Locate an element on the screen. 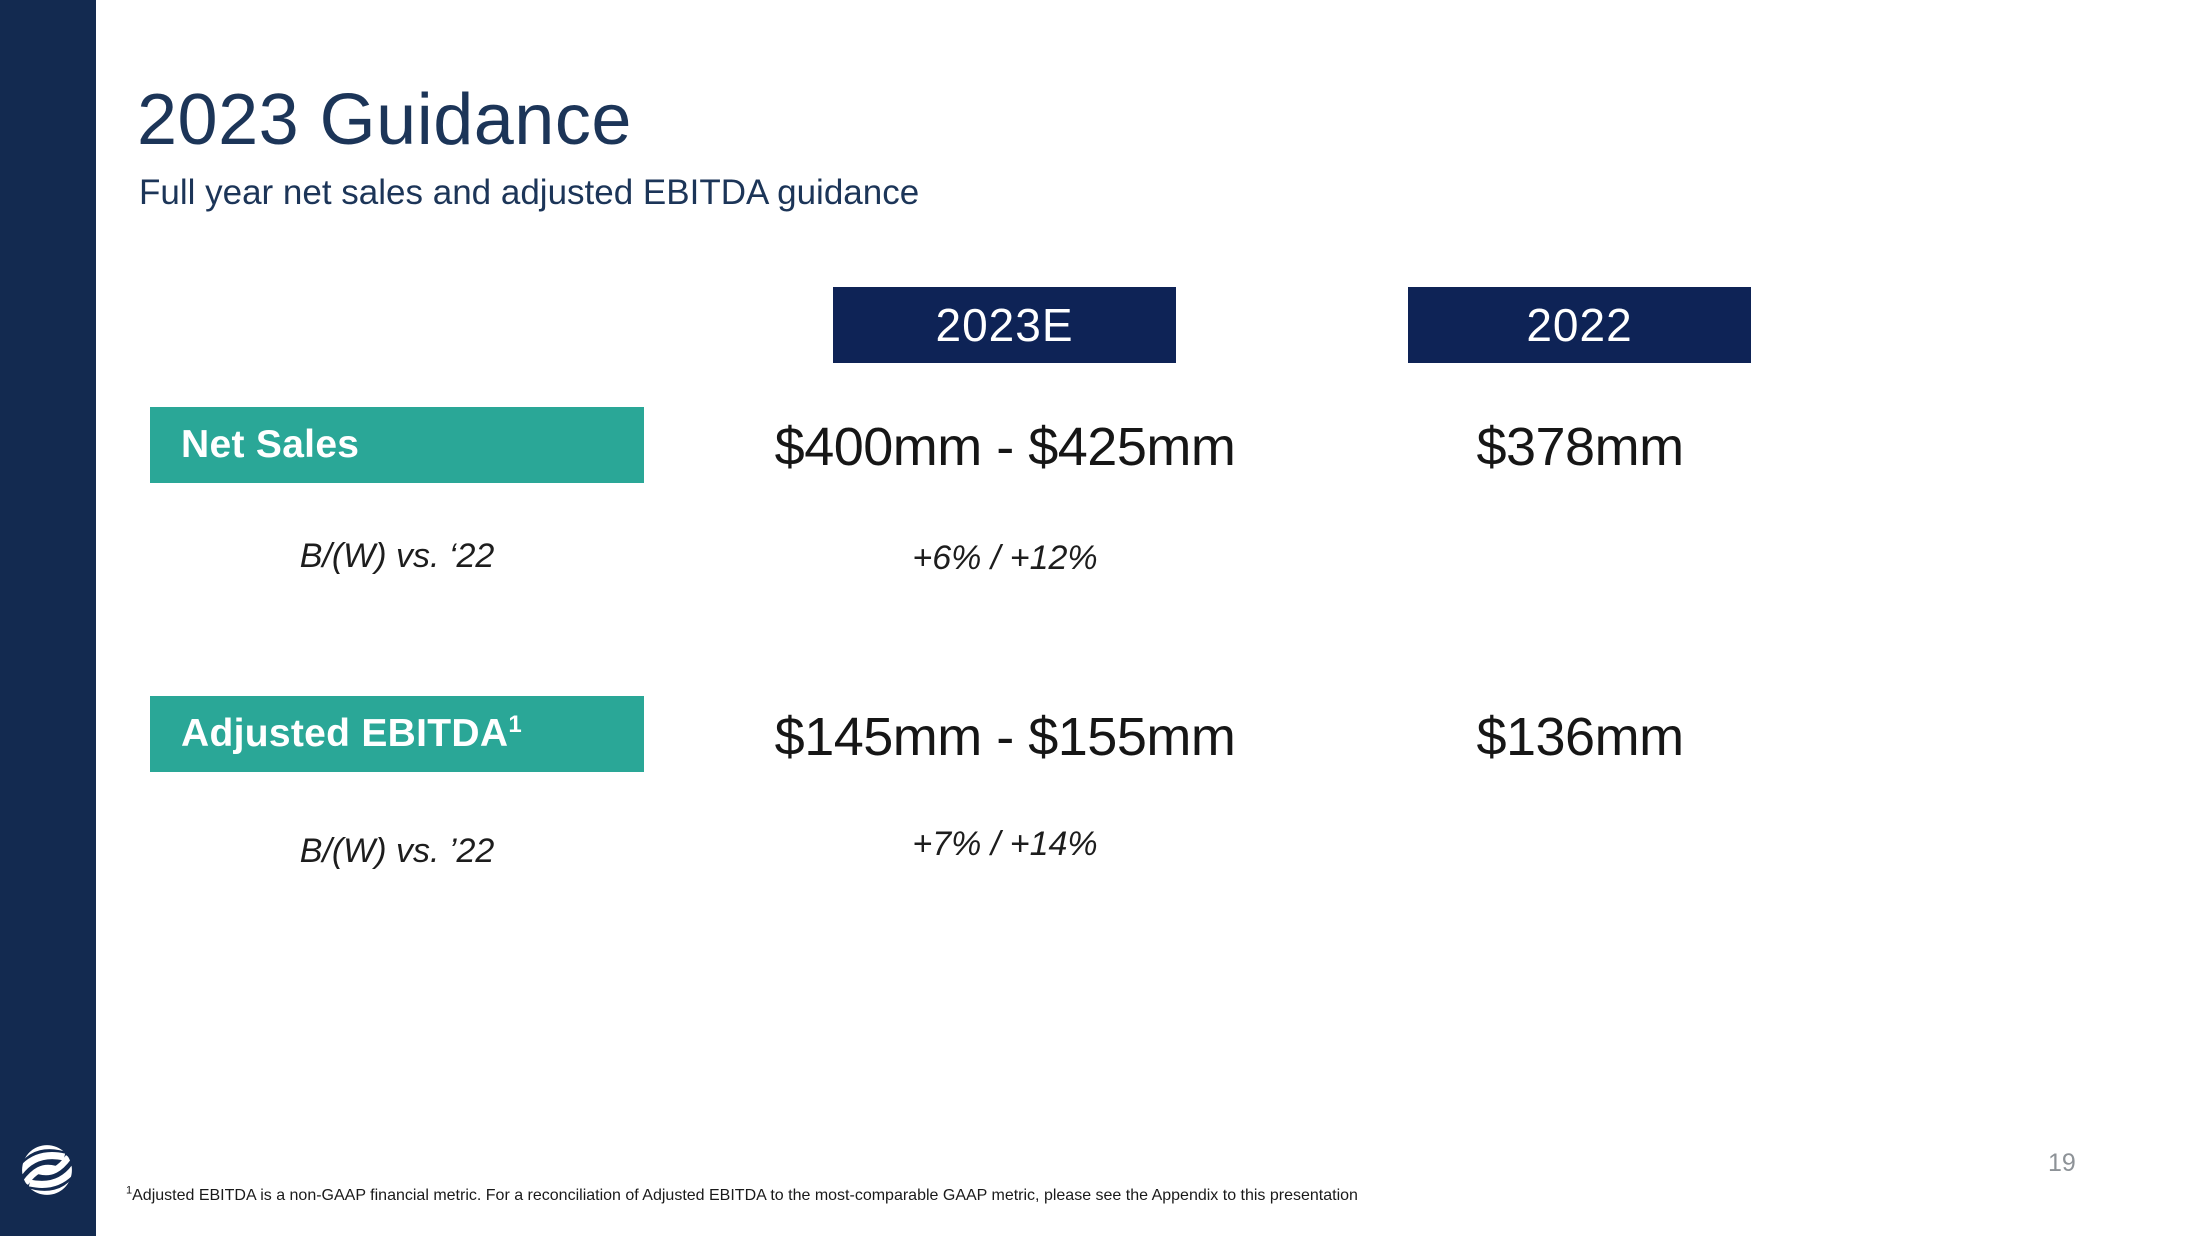  footnote-marker: 1 is located at coordinates (129, 1190).